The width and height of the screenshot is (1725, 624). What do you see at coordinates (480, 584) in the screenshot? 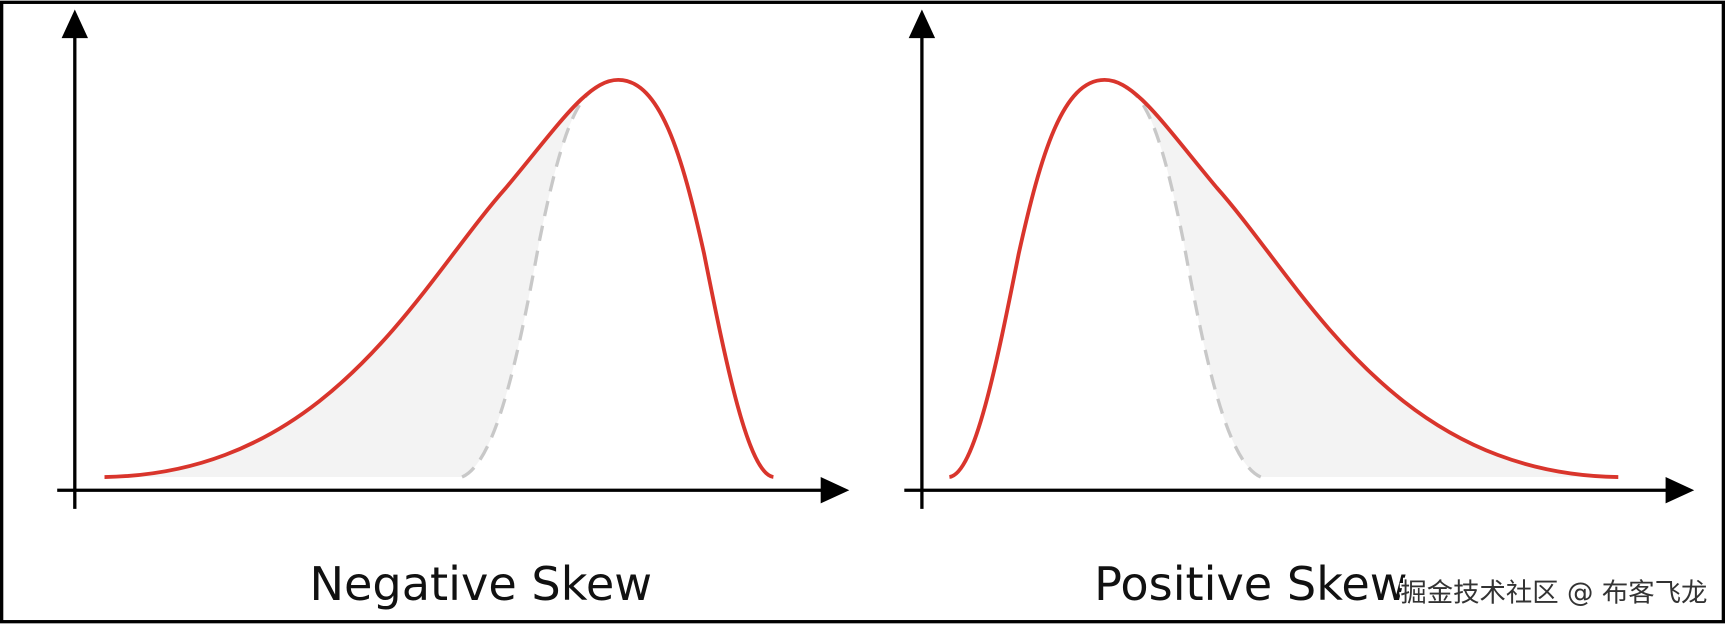
I see `panel-label: Negative Skew` at bounding box center [480, 584].